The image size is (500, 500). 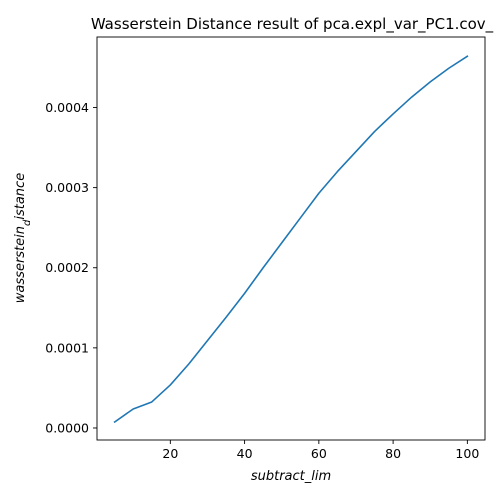 I want to click on x-tick-label-60: 60, so click(x=319, y=453).